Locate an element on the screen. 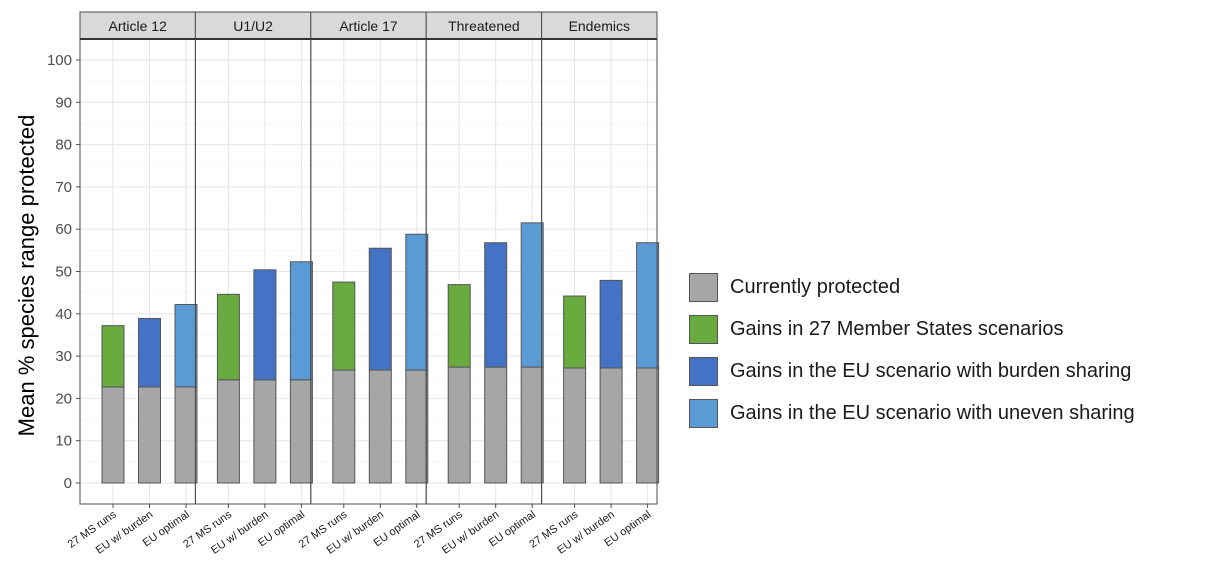  facet-label: Article 17 is located at coordinates (368, 26).